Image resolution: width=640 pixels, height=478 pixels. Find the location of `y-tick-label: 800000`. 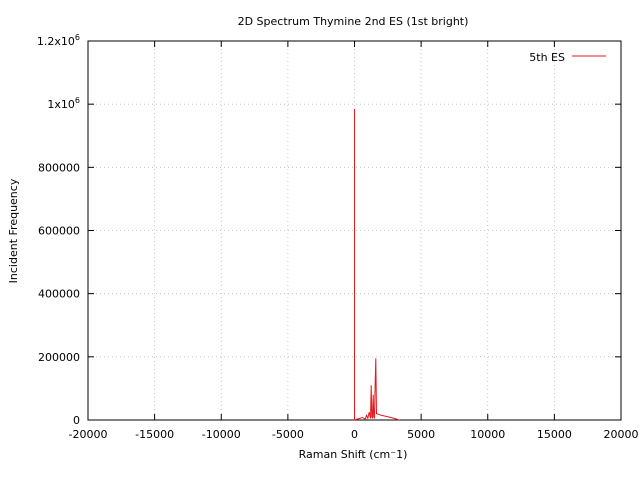

y-tick-label: 800000 is located at coordinates (59, 167).